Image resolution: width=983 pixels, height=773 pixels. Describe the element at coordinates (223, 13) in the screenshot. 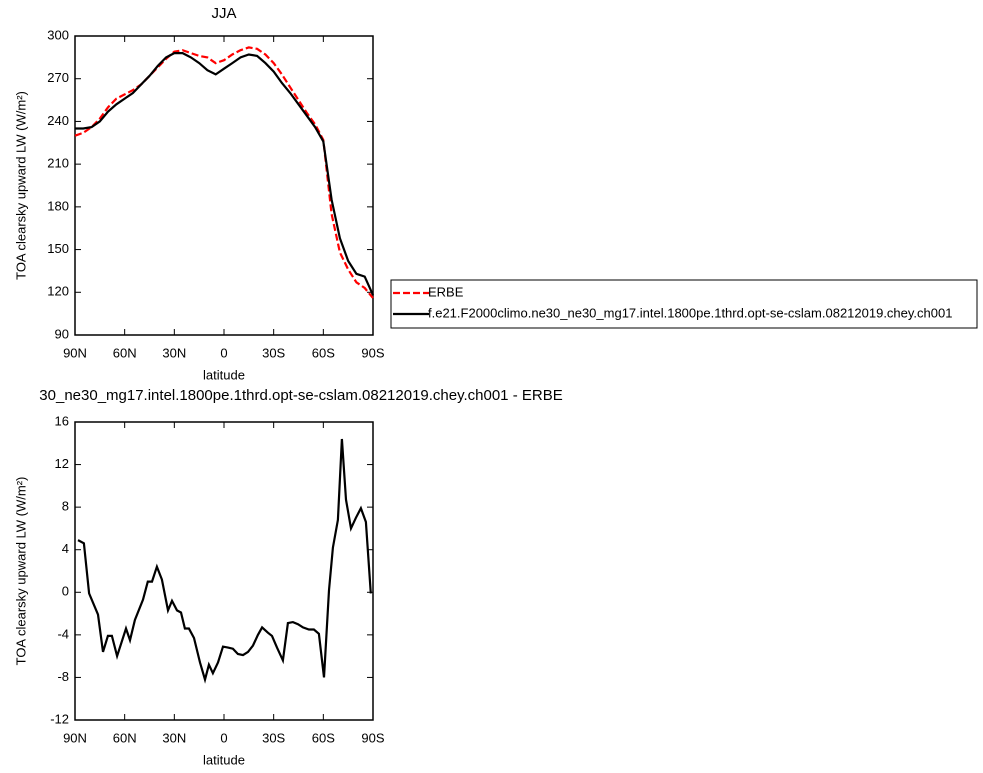

I see `chart-title: JJA` at that location.